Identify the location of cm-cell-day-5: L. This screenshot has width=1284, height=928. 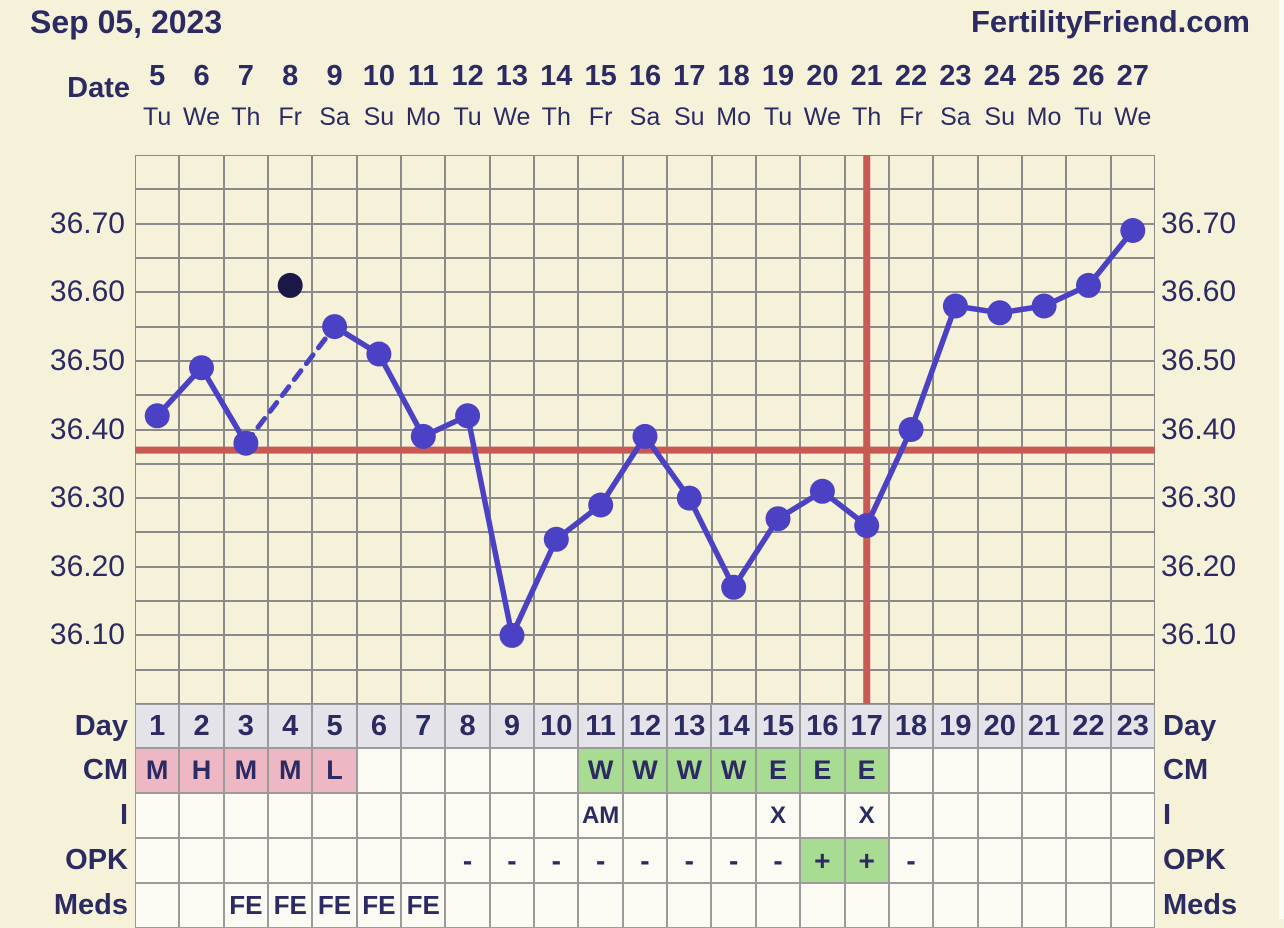
(334, 770).